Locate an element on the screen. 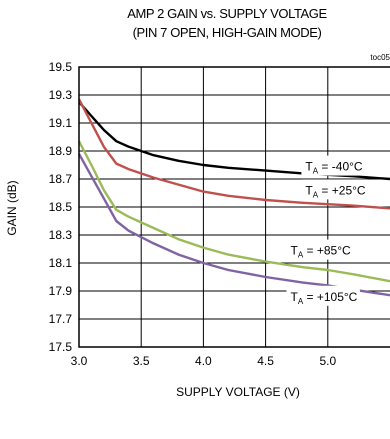 The height and width of the screenshot is (439, 390). series-label-0: TA = -40°C is located at coordinates (334, 168).